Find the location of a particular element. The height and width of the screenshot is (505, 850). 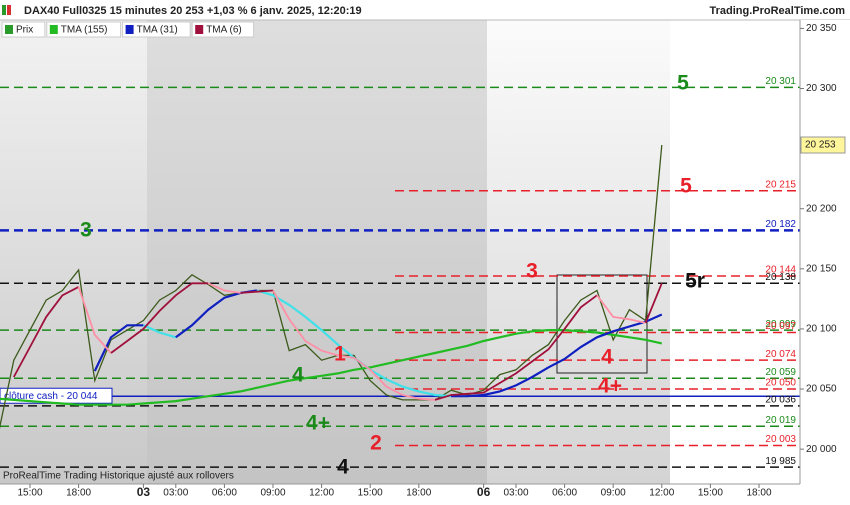

legend-label: TMA (155) is located at coordinates (84, 30).